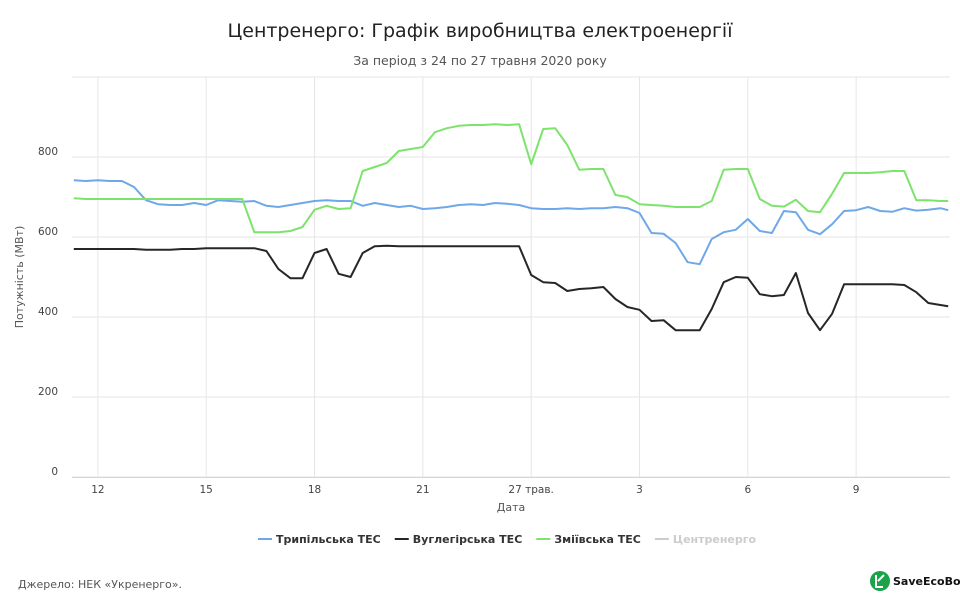 This screenshot has height=605, width=960. I want to click on legend-label: Трипільська ТЕС, so click(328, 539).